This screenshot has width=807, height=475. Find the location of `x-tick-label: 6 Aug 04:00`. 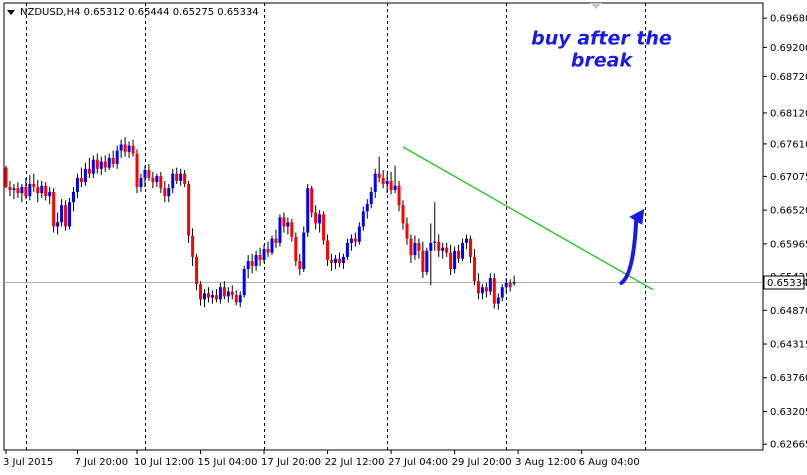

x-tick-label: 6 Aug 04:00 is located at coordinates (609, 462).